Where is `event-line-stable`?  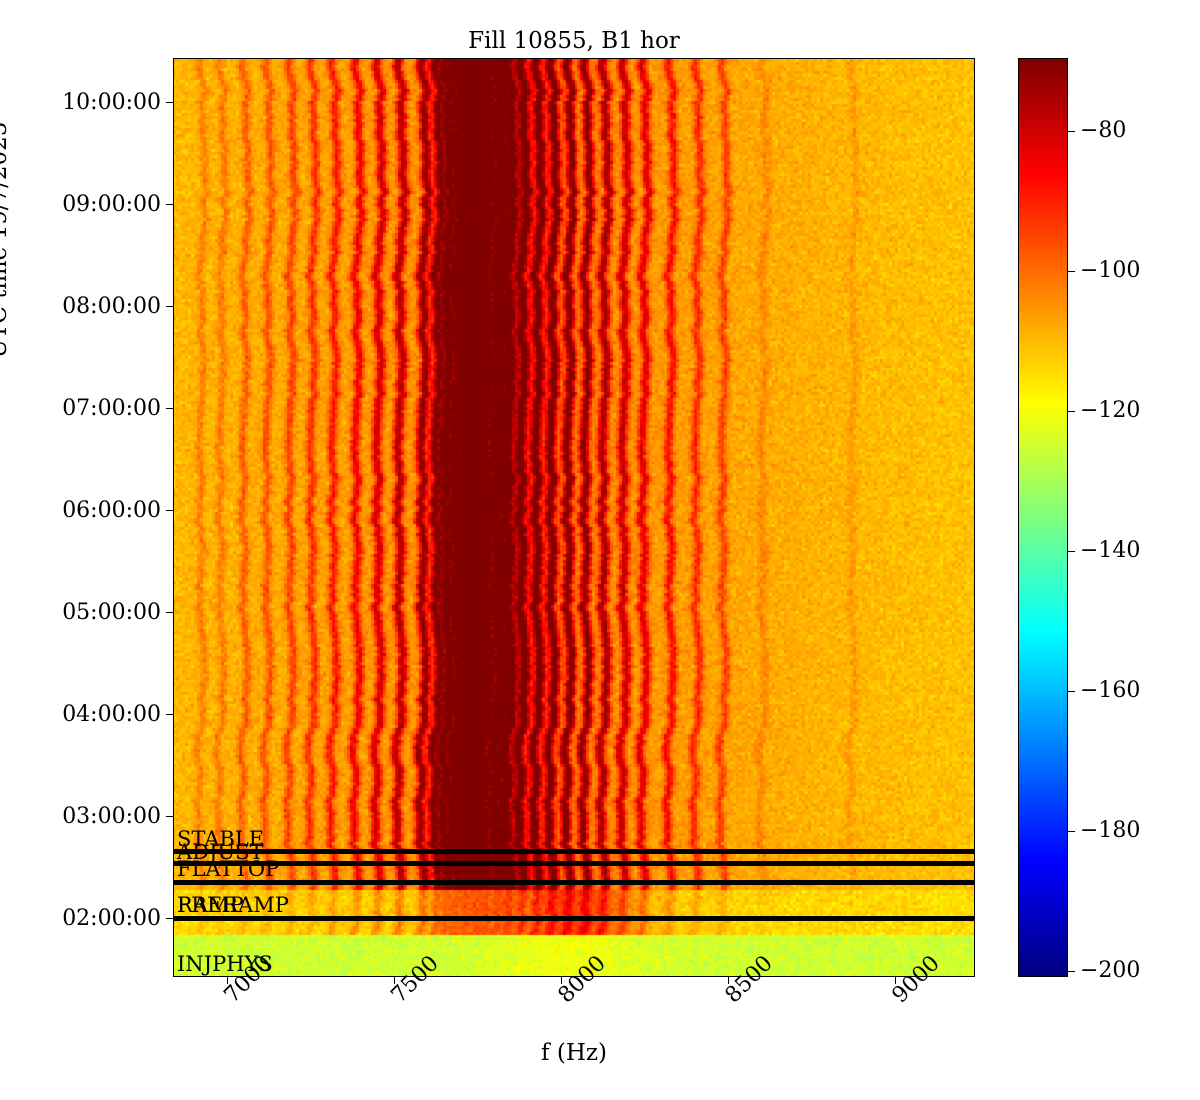 event-line-stable is located at coordinates (574, 851).